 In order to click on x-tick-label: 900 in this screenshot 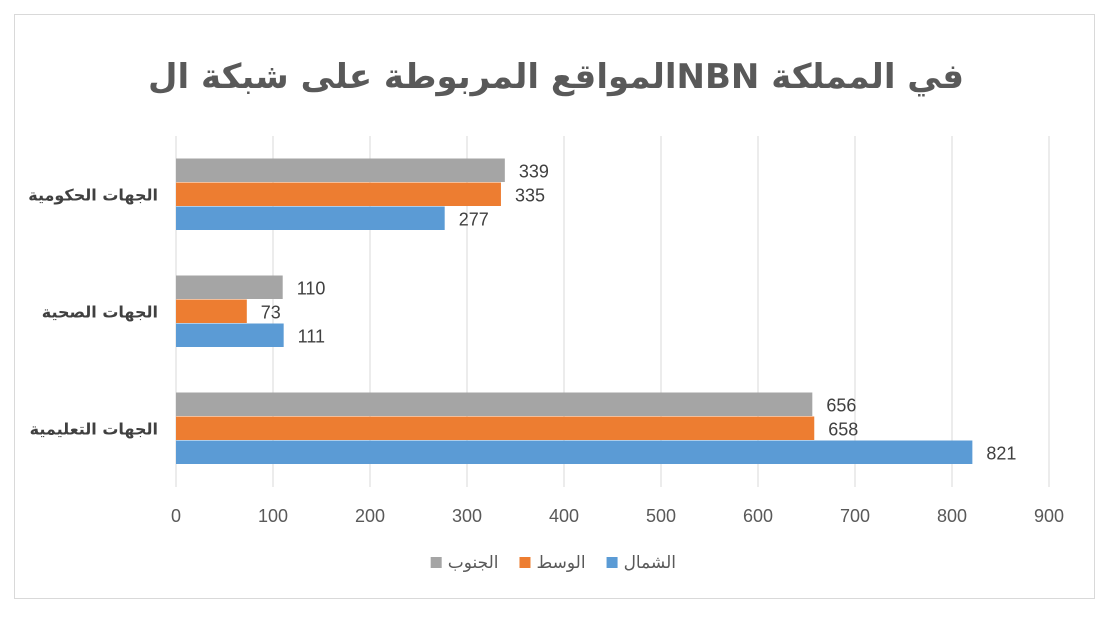, I will do `click(1049, 516)`.